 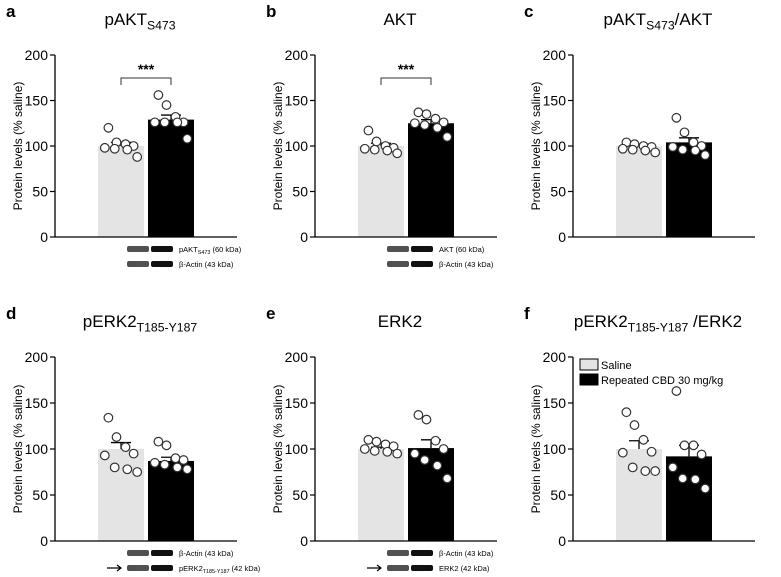 What do you see at coordinates (399, 19) in the screenshot?
I see `panel-title: AKT` at bounding box center [399, 19].